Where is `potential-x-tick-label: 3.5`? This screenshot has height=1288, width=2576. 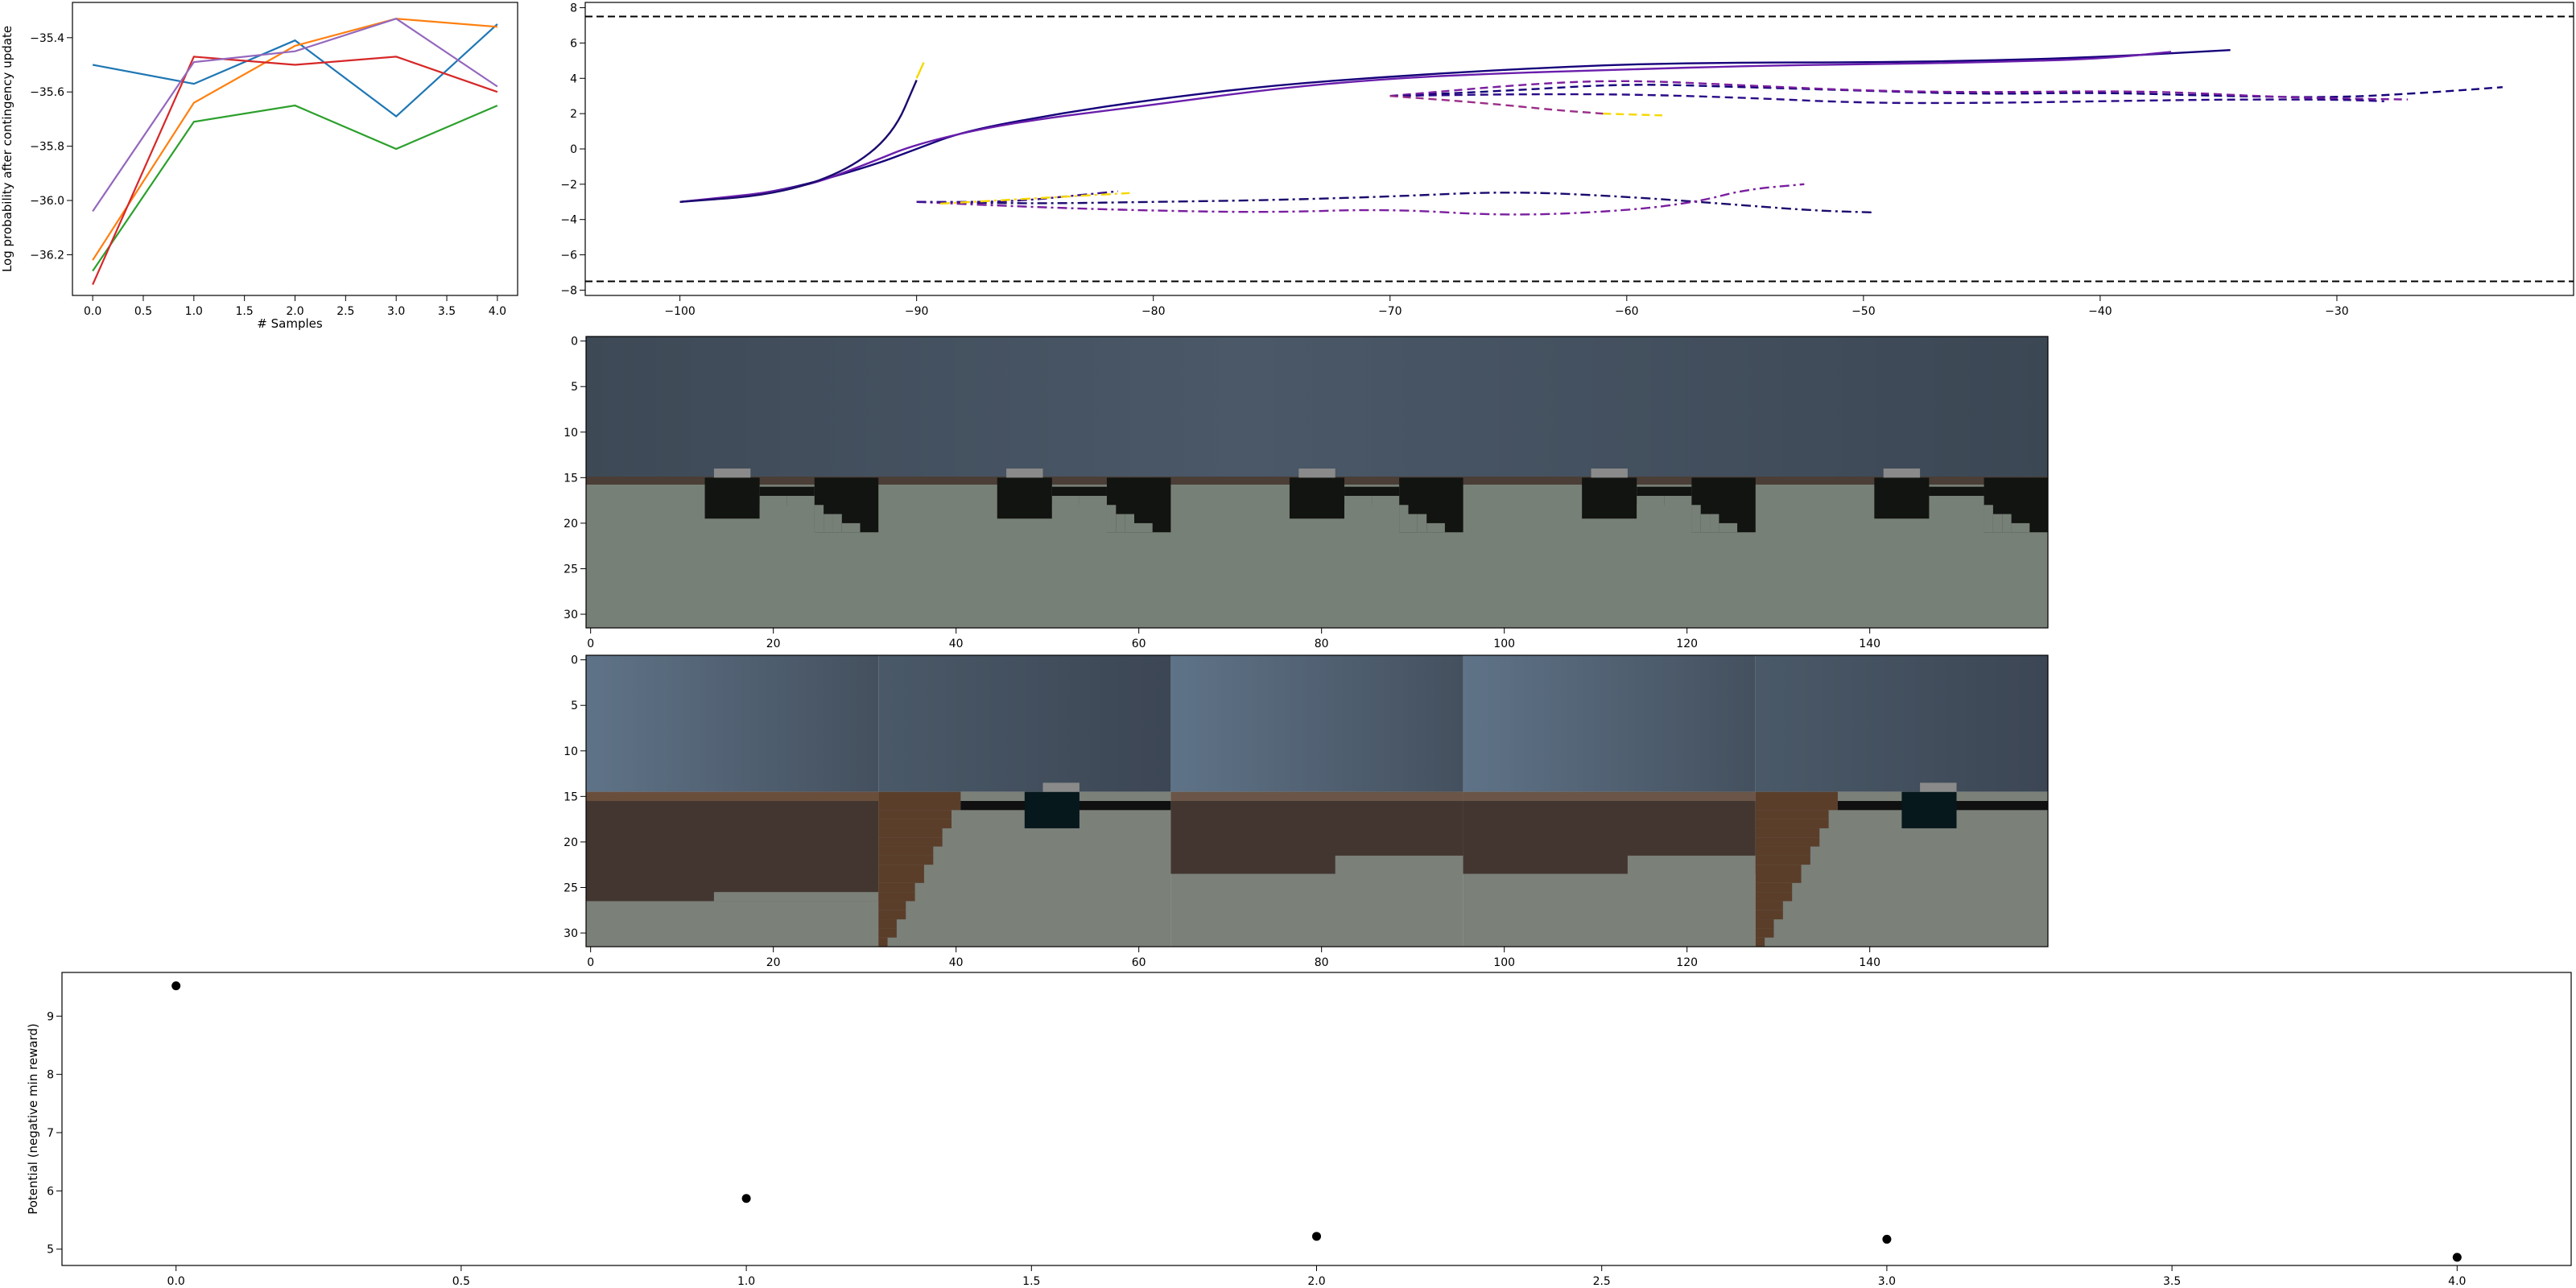 potential-x-tick-label: 3.5 is located at coordinates (2172, 1281).